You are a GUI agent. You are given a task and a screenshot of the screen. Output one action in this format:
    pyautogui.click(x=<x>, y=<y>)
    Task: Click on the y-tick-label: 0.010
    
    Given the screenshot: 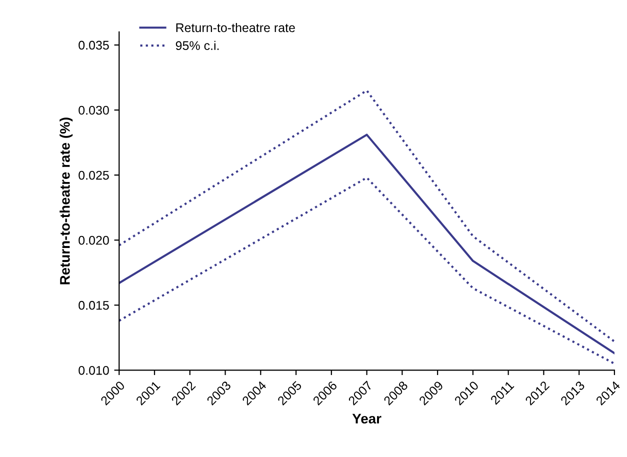 What is the action you would take?
    pyautogui.click(x=93, y=370)
    